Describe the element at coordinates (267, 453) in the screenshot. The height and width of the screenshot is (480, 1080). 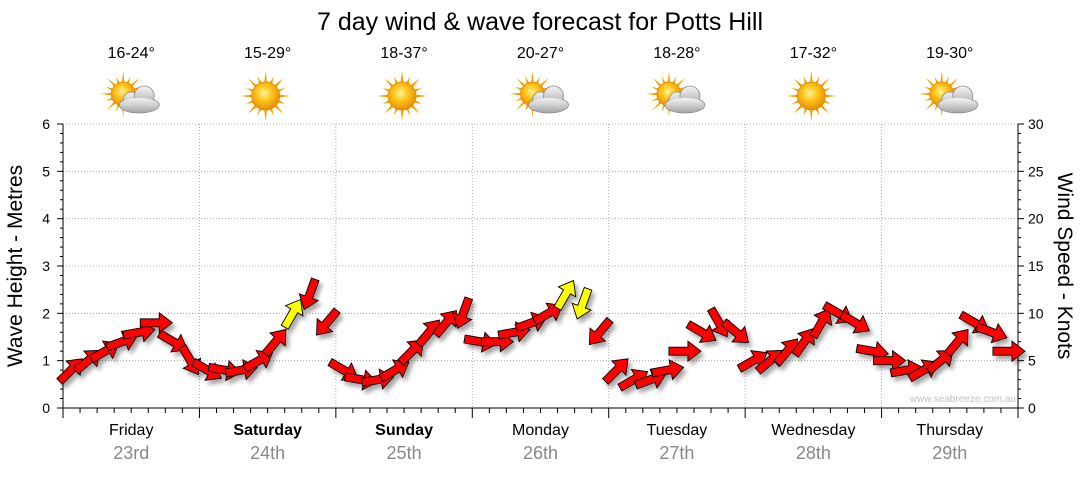
I see `x-date-label: 24th` at that location.